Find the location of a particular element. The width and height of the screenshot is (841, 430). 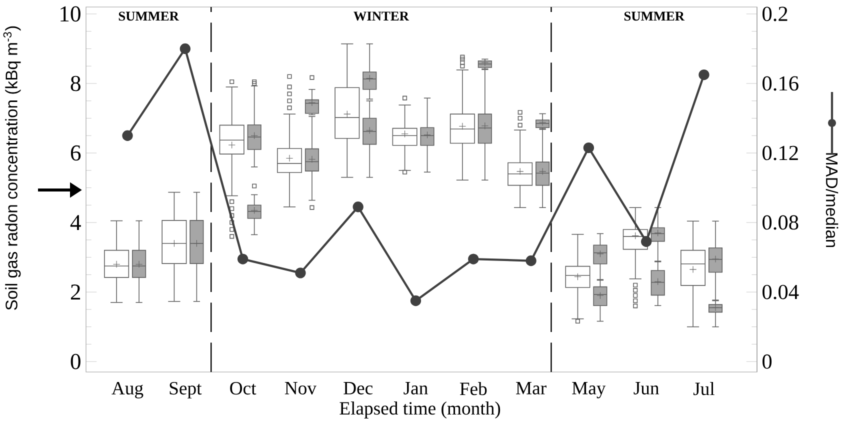

annotation: WINTER is located at coordinates (382, 16).